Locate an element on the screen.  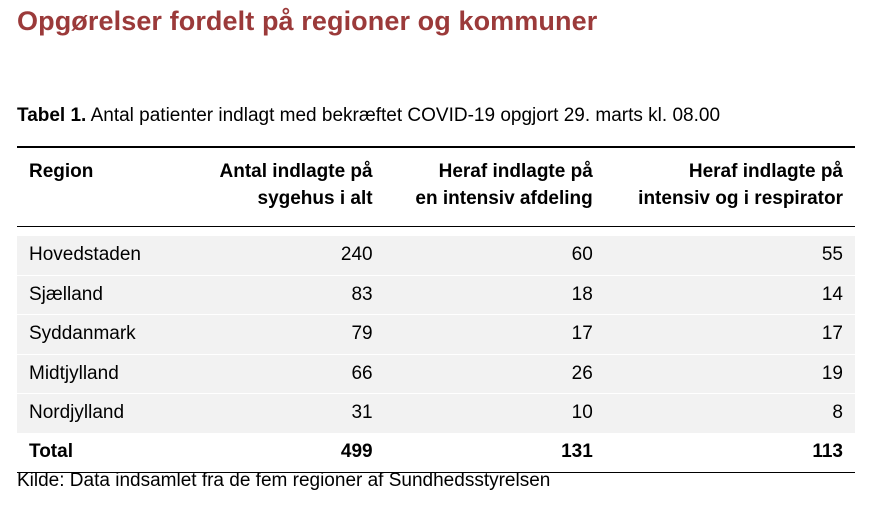
cell-region: Sjælland is located at coordinates (104, 294).